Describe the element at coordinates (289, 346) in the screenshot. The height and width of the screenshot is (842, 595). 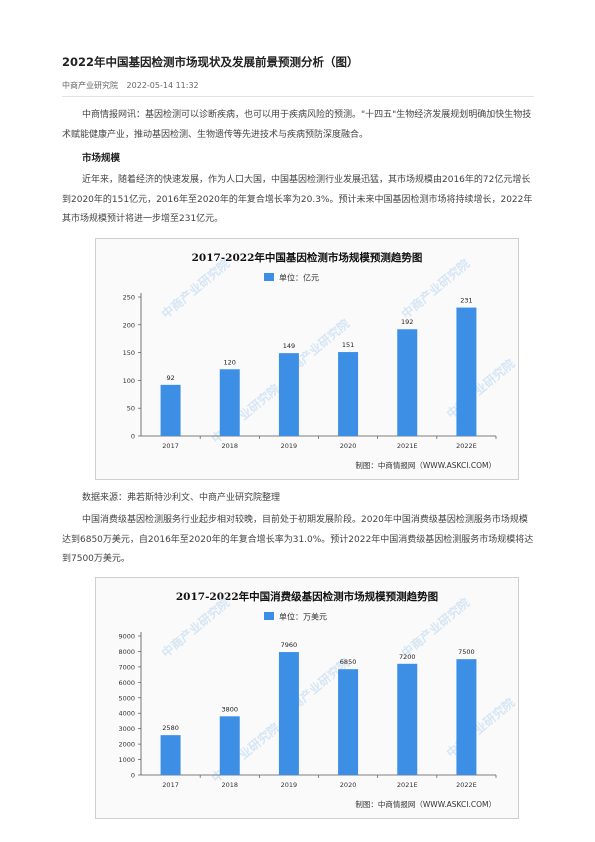
I see `bar-value-label: 149` at that location.